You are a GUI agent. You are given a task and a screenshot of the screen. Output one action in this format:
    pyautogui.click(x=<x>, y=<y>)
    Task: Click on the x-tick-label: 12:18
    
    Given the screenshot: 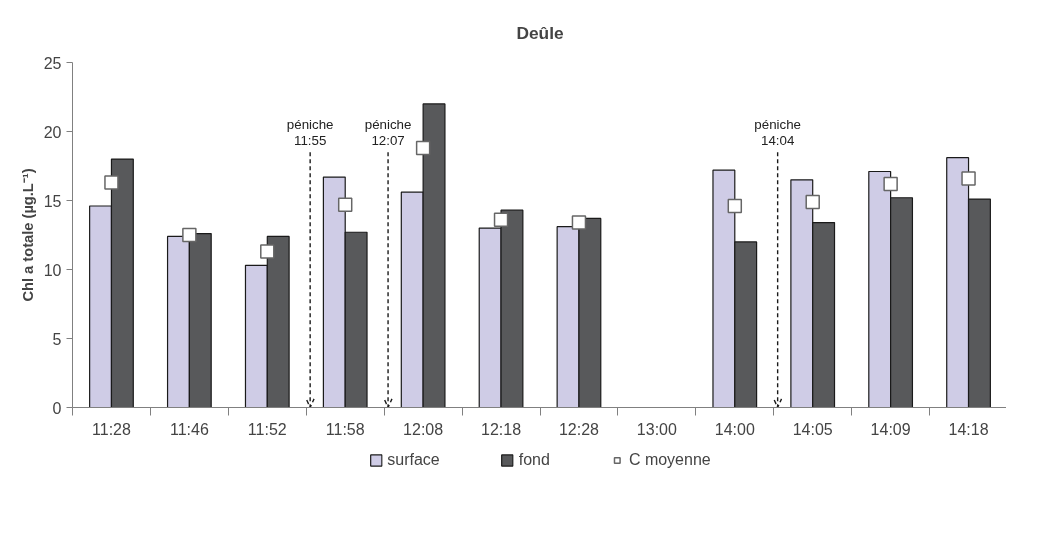 What is the action you would take?
    pyautogui.click(x=501, y=429)
    